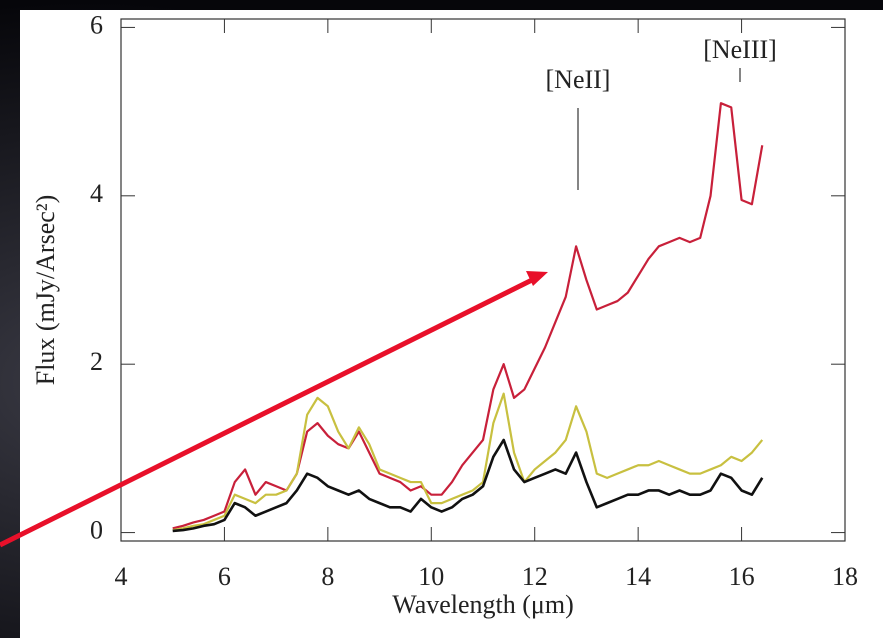  Describe the element at coordinates (638, 576) in the screenshot. I see `x-tick-label: 14` at that location.